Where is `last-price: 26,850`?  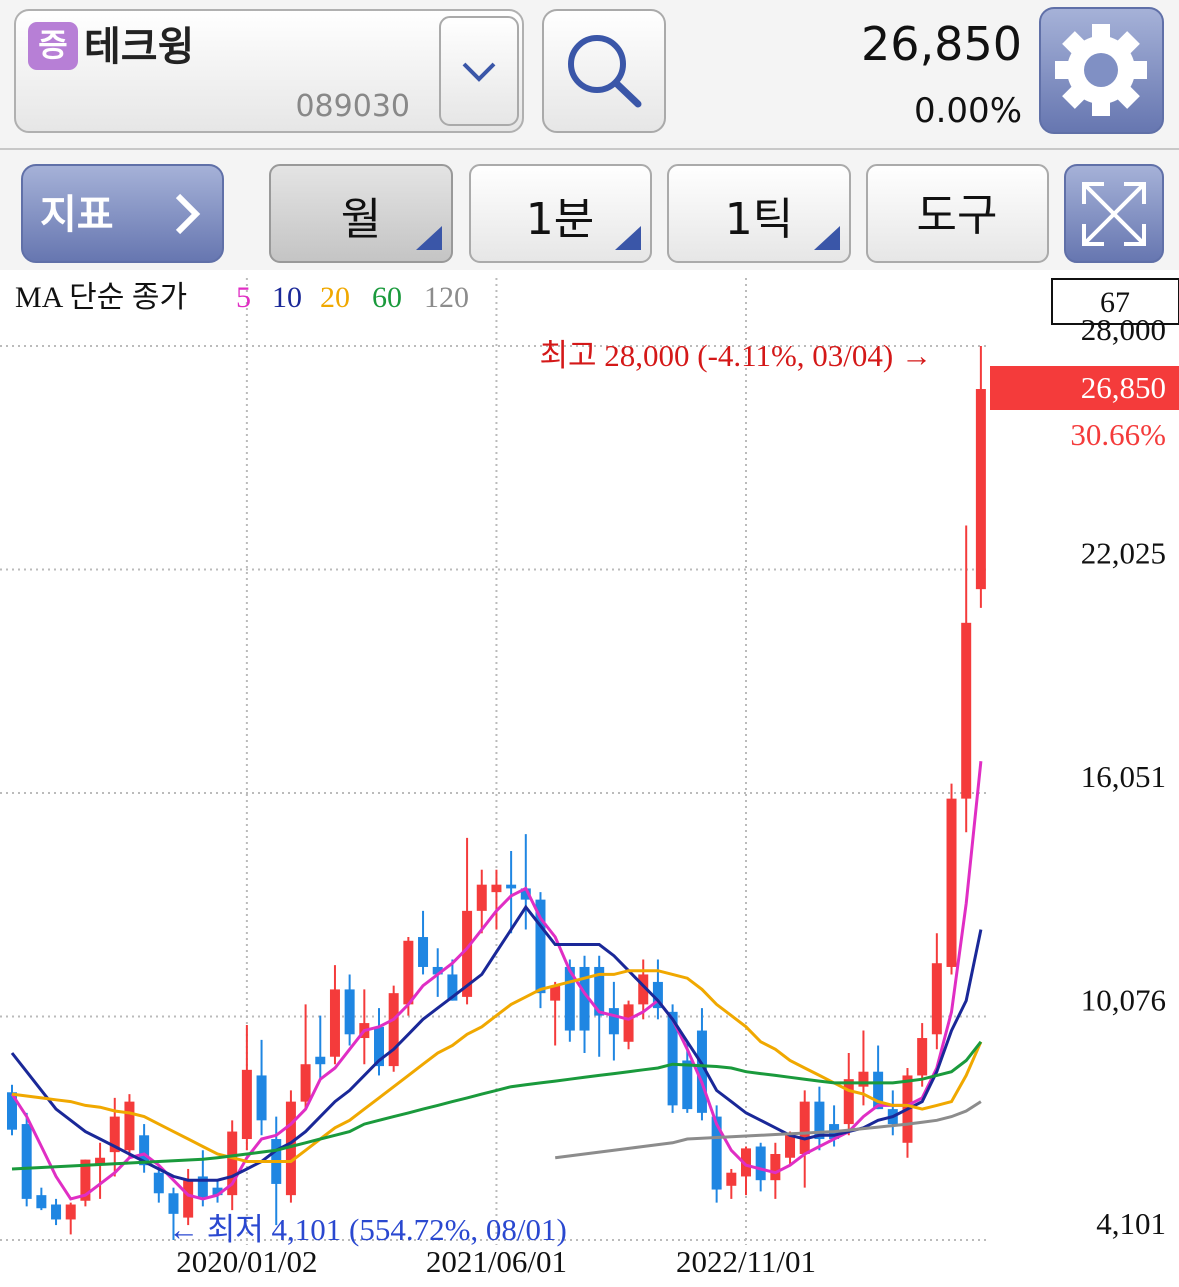 last-price: 26,850 is located at coordinates (1123, 387).